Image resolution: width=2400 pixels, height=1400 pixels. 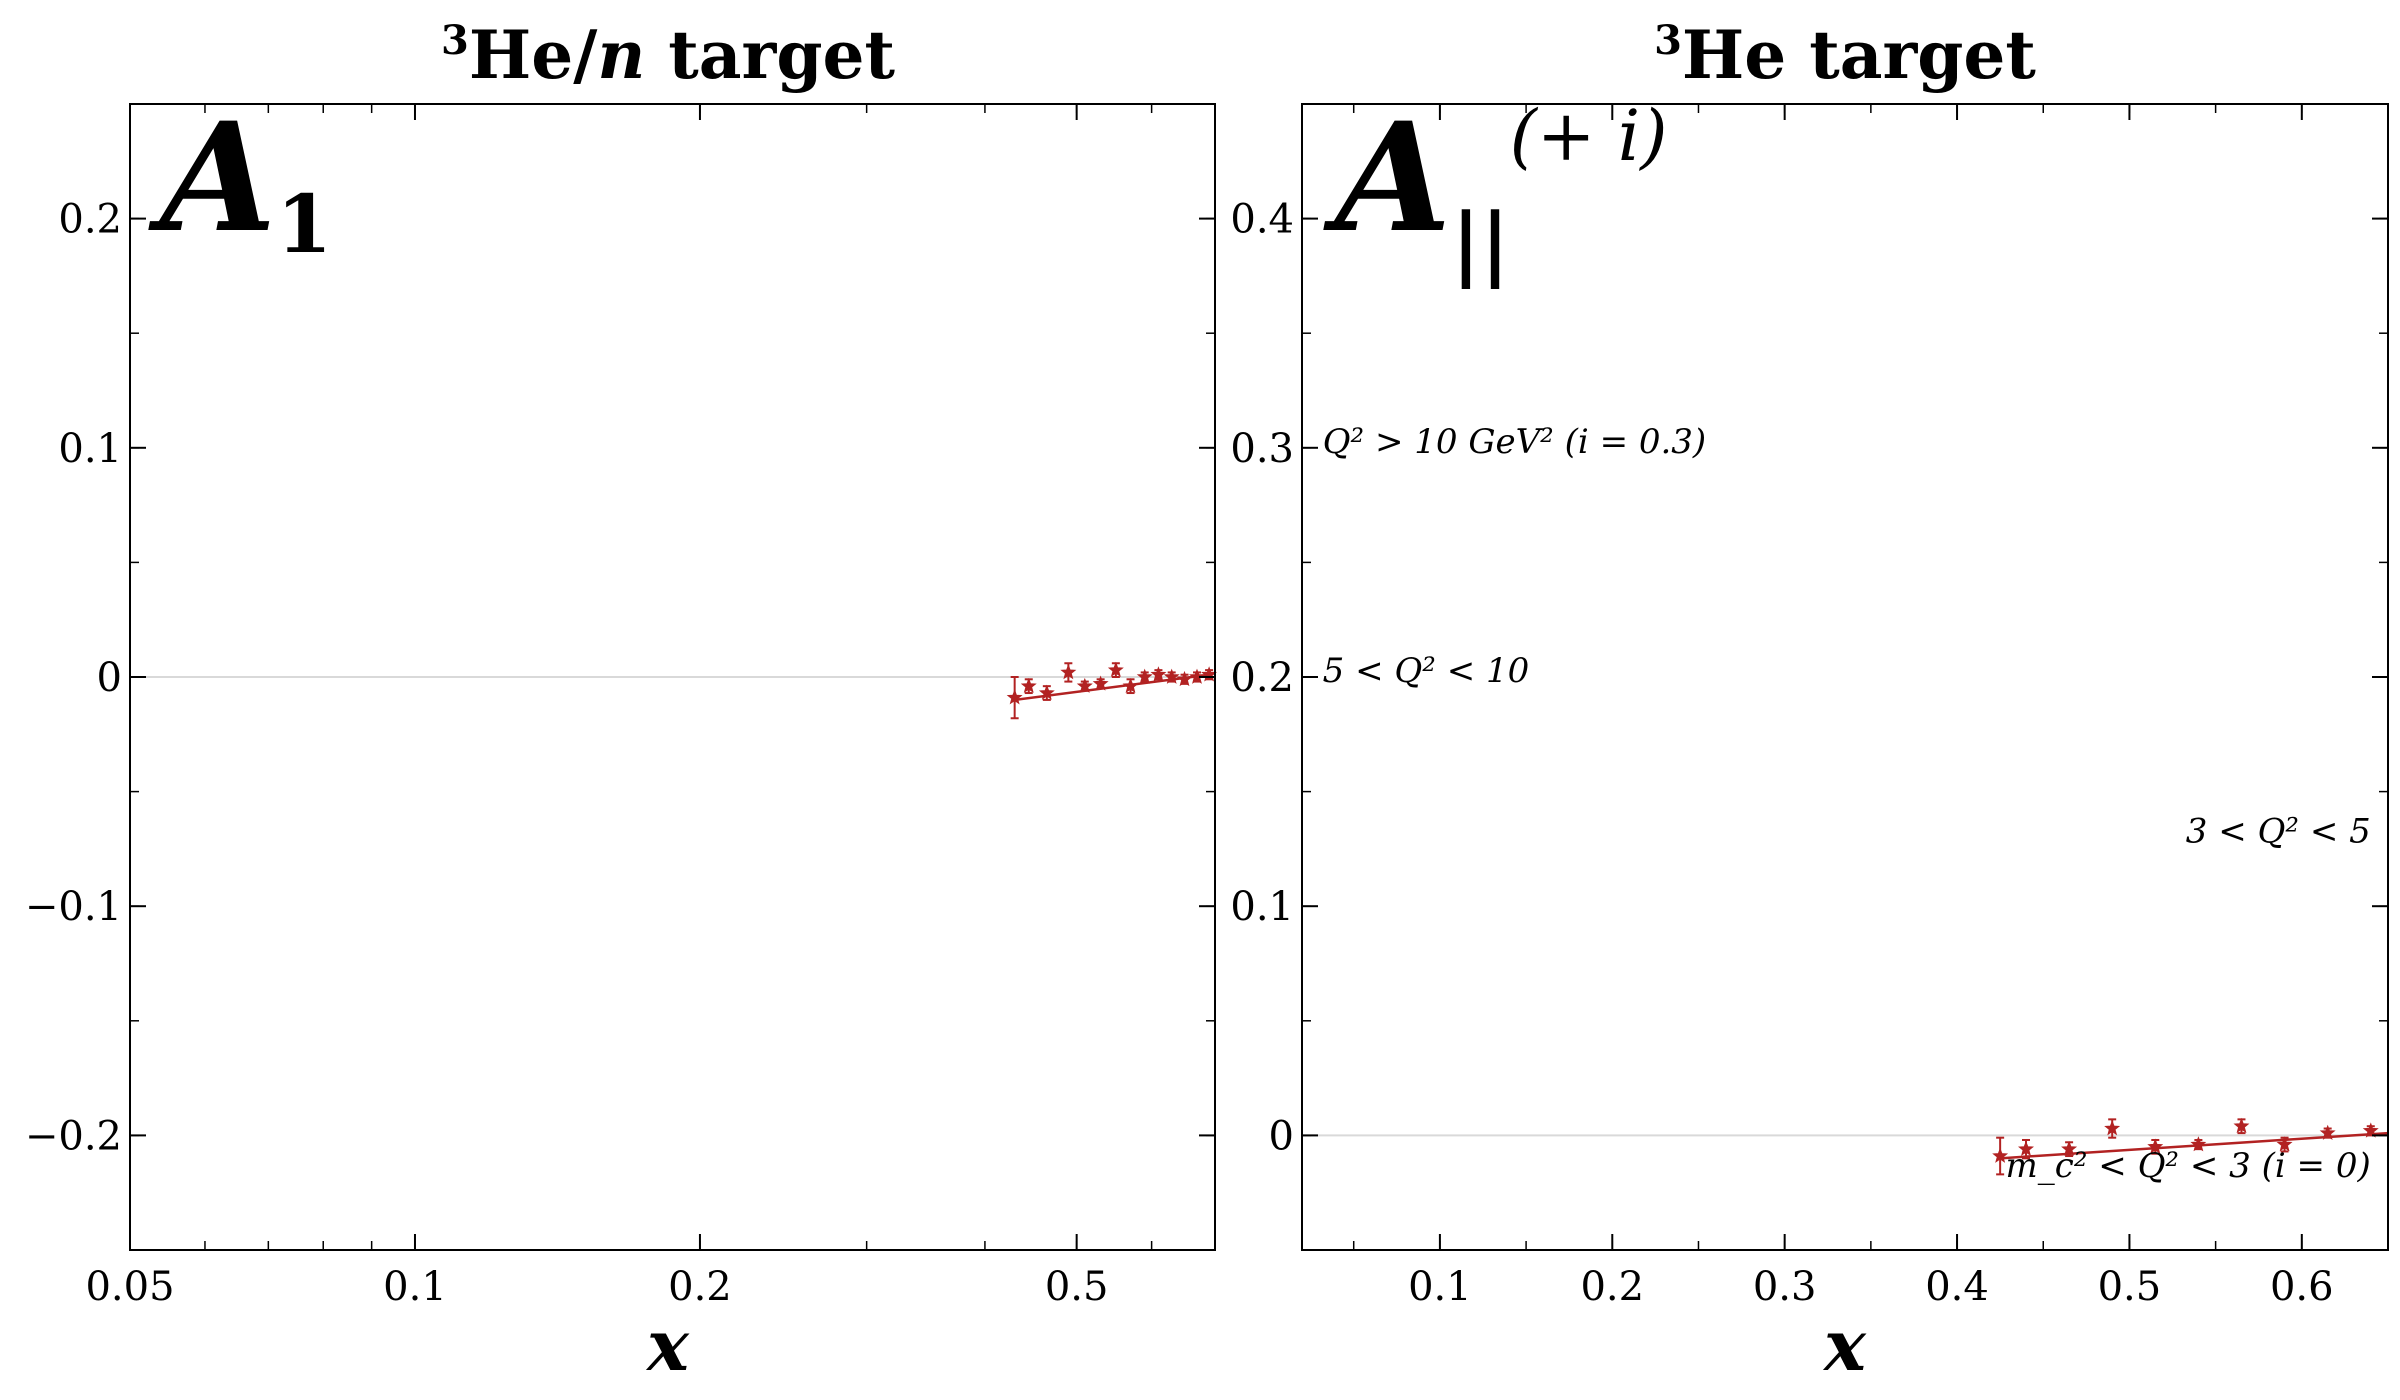 What do you see at coordinates (1495, 190) in the screenshot?
I see `panel-label-a-parallel: A||(+ i)` at bounding box center [1495, 190].